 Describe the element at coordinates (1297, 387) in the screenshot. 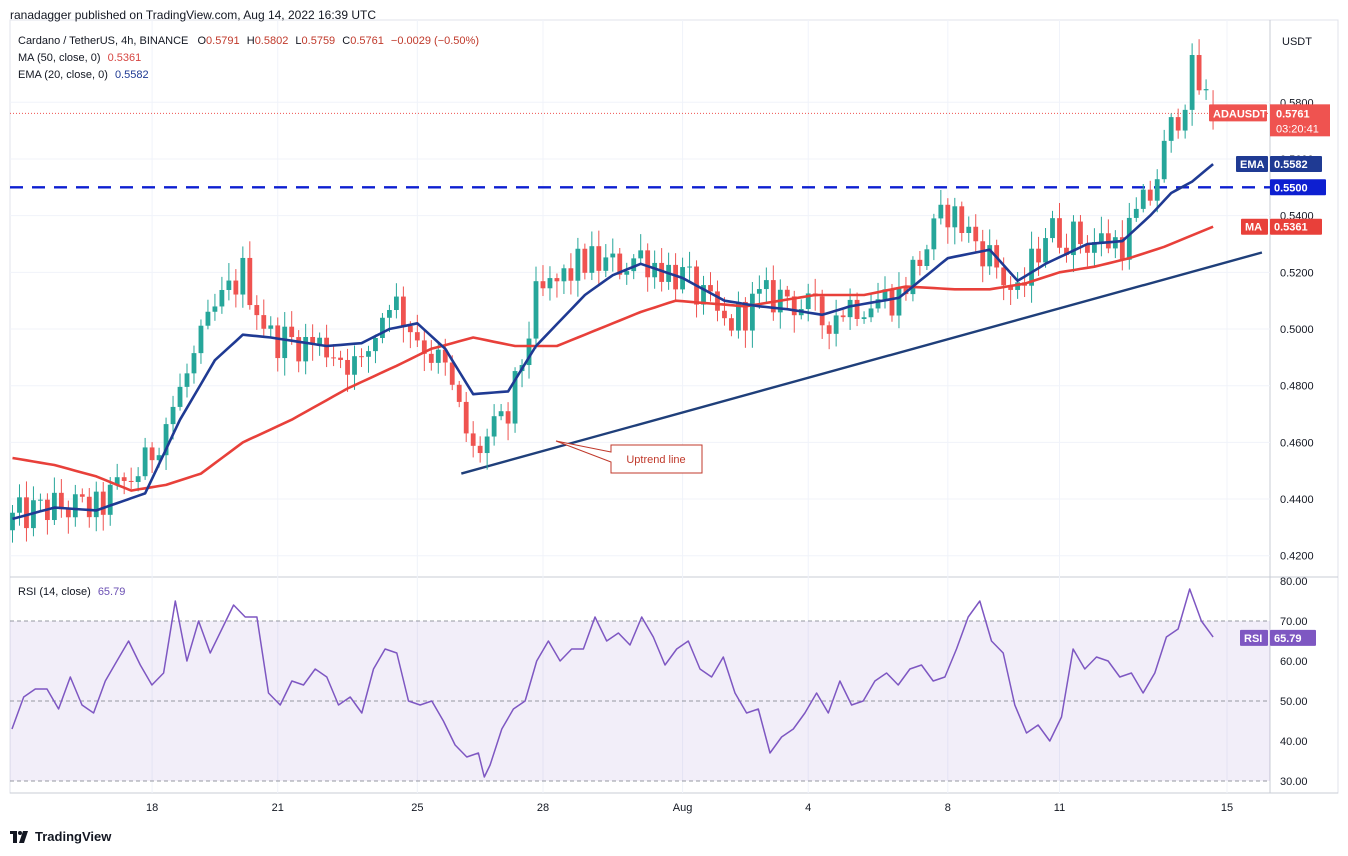

I see `price-tick-label: 0.4800` at that location.